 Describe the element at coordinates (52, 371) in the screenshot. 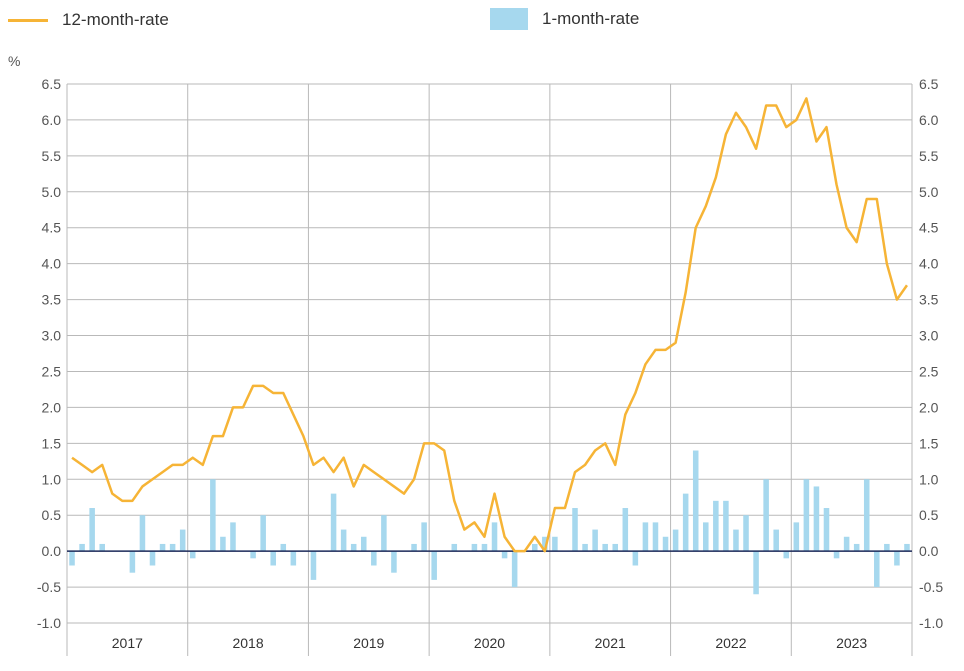

I see `left-y-tick-label: 2.5` at that location.